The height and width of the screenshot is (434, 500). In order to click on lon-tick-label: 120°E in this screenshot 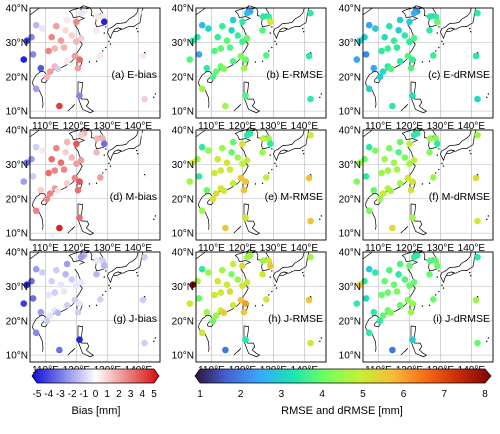, I will do `click(77, 248)`.